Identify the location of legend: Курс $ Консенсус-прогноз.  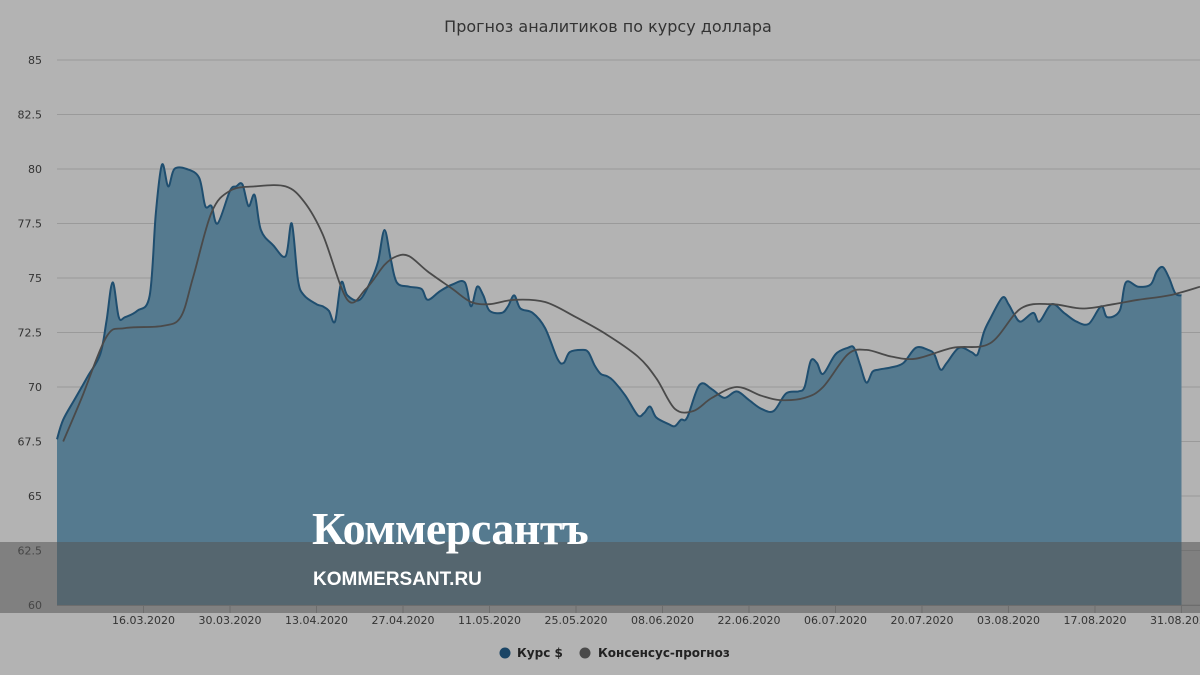
(614, 653).